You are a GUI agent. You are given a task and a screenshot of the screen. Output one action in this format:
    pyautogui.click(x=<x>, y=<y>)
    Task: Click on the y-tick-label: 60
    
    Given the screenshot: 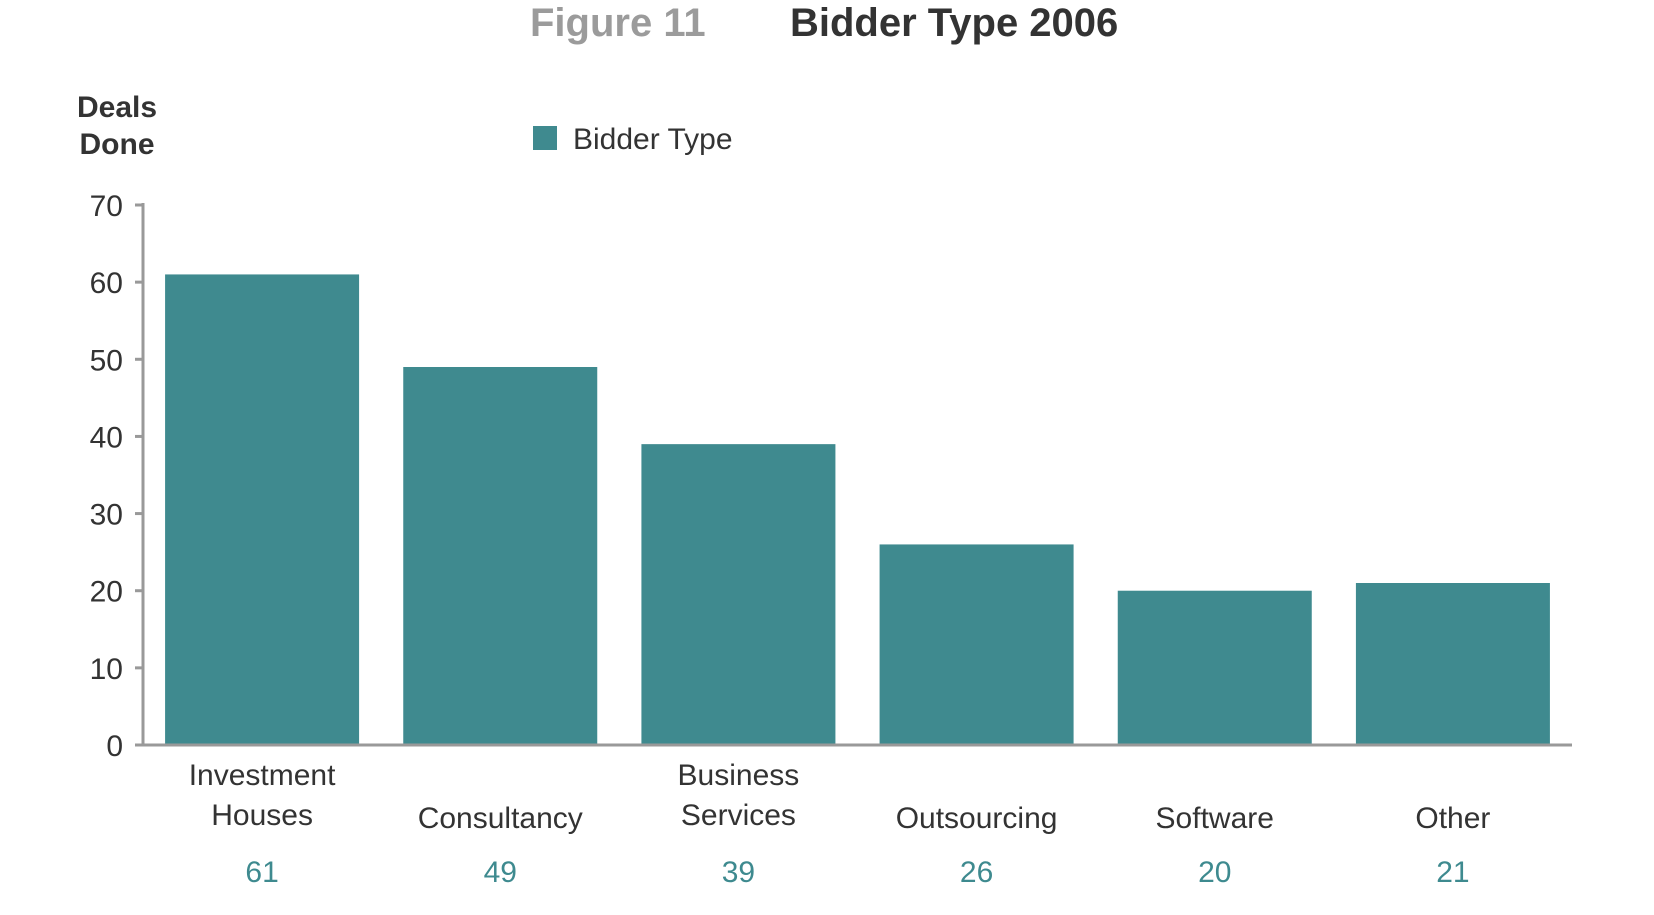 What is the action you would take?
    pyautogui.click(x=106, y=283)
    